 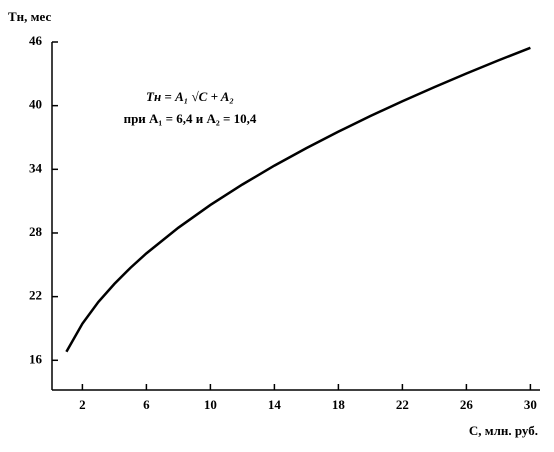 What do you see at coordinates (210, 404) in the screenshot?
I see `x-tick-label: 10` at bounding box center [210, 404].